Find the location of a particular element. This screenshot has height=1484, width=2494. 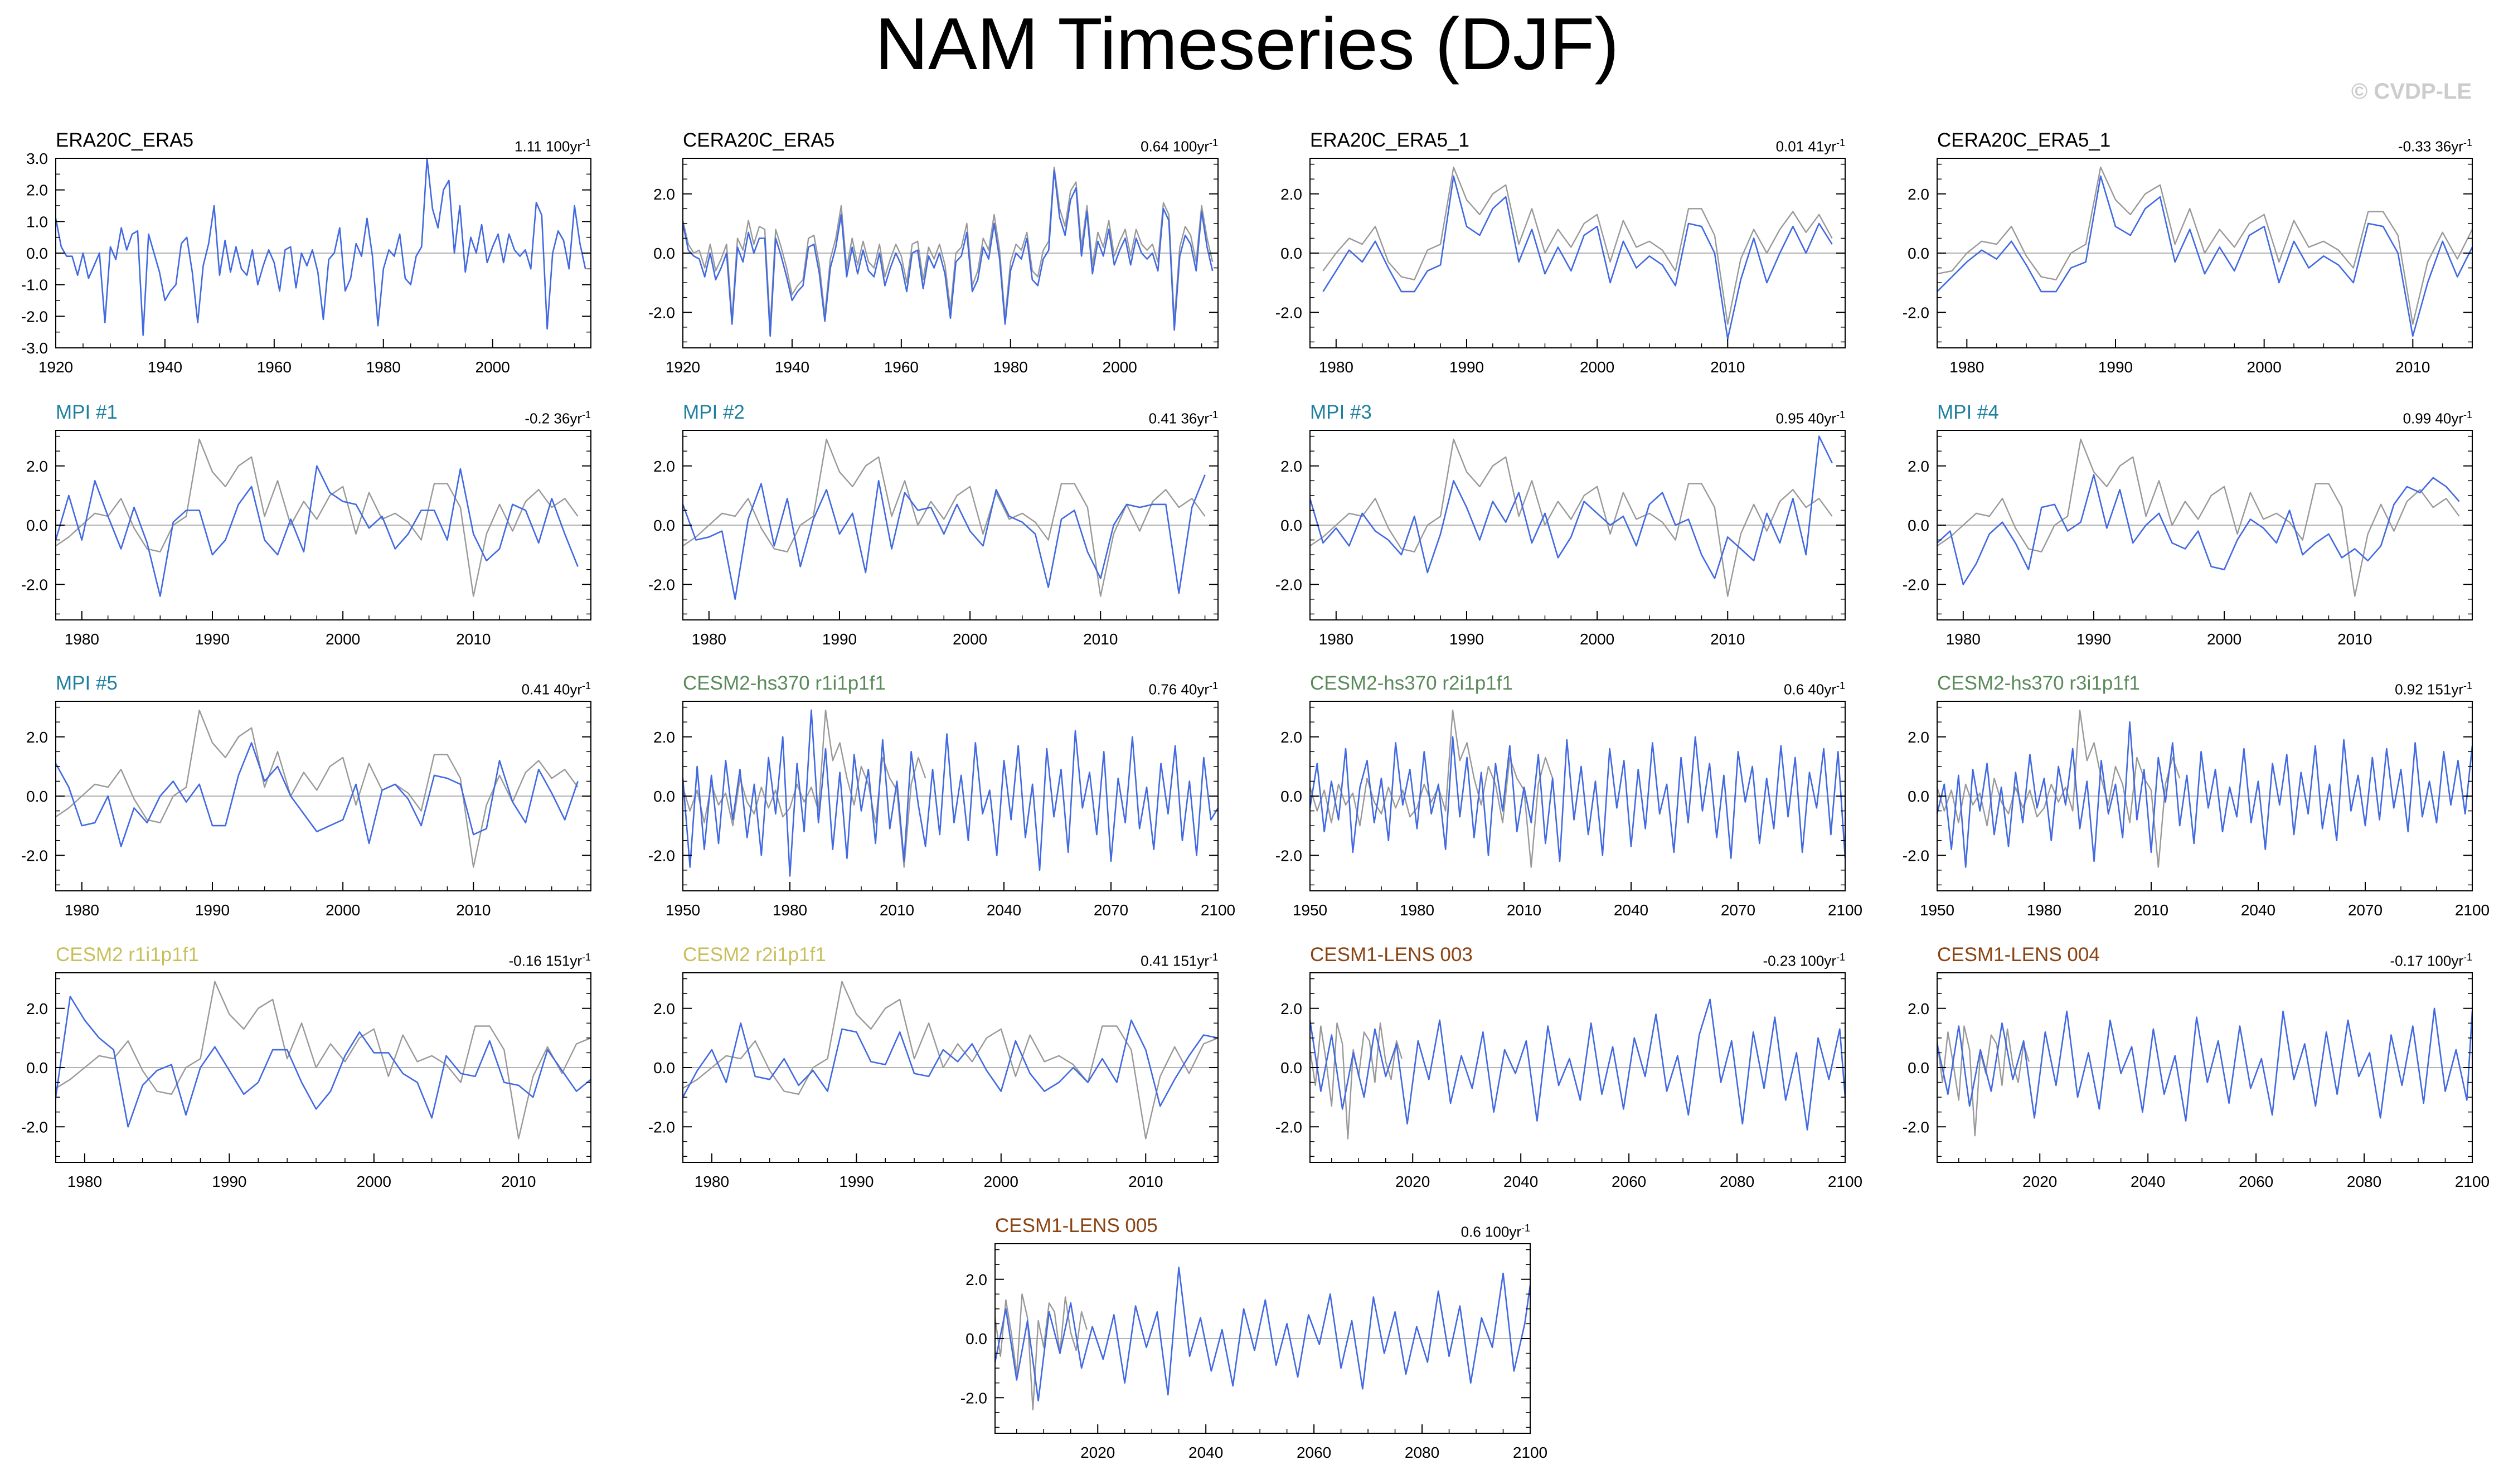

panel-title: MPI #5 is located at coordinates (87, 683).